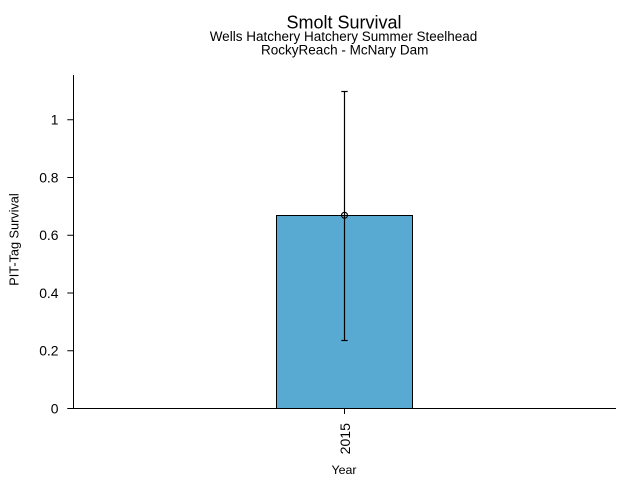 This screenshot has width=640, height=480. Describe the element at coordinates (49, 293) in the screenshot. I see `svg-text: 0.4` at that location.